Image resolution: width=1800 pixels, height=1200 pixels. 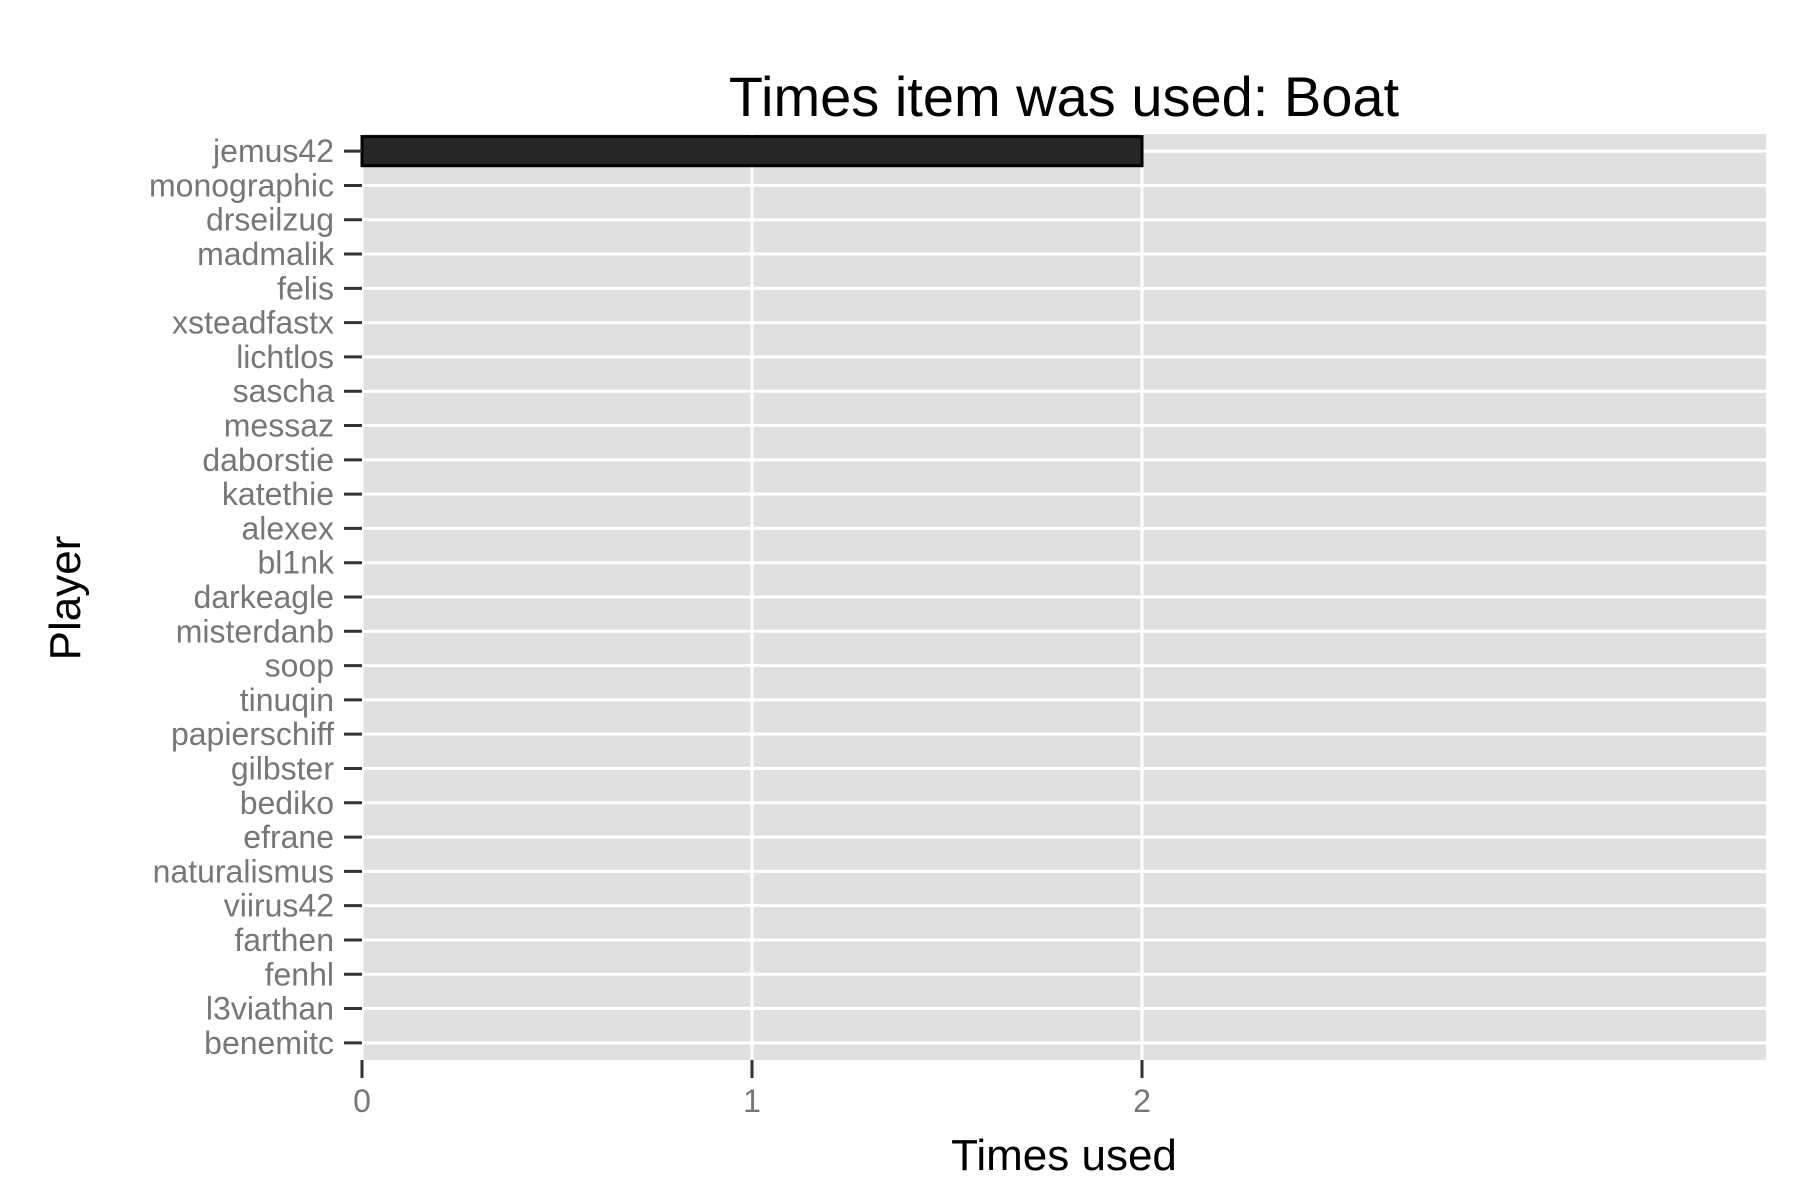 I want to click on y-tick-label: farthen, so click(x=284, y=940).